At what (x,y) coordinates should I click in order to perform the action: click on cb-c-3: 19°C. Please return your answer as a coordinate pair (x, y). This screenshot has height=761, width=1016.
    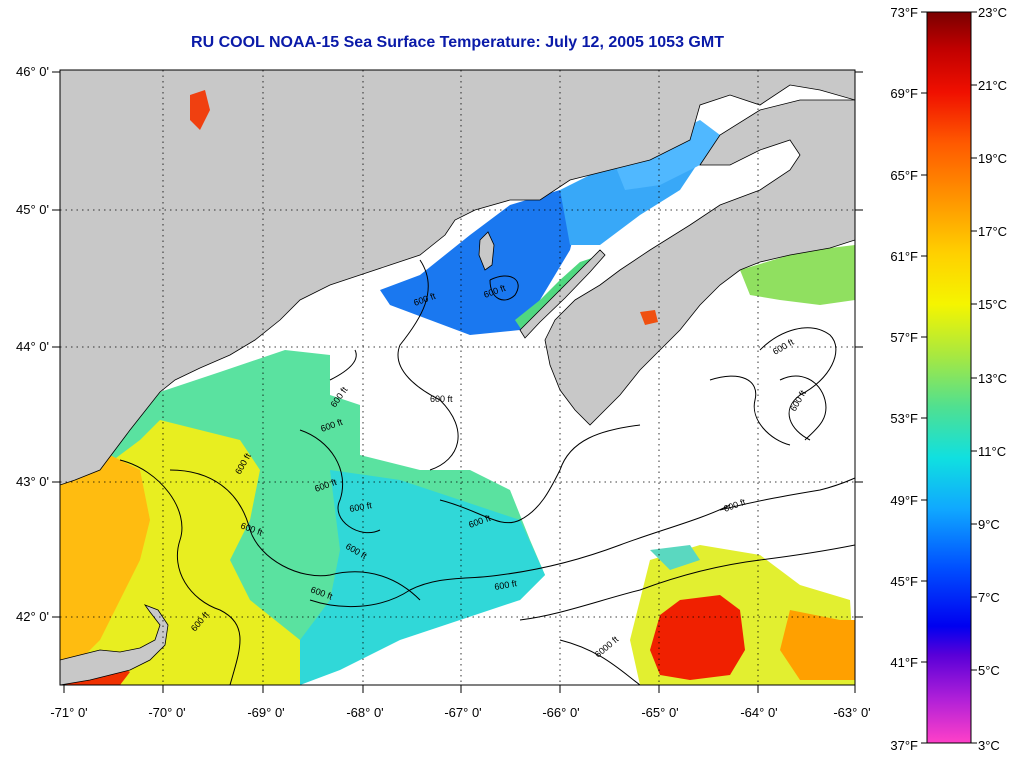
    Looking at the image, I should click on (992, 158).